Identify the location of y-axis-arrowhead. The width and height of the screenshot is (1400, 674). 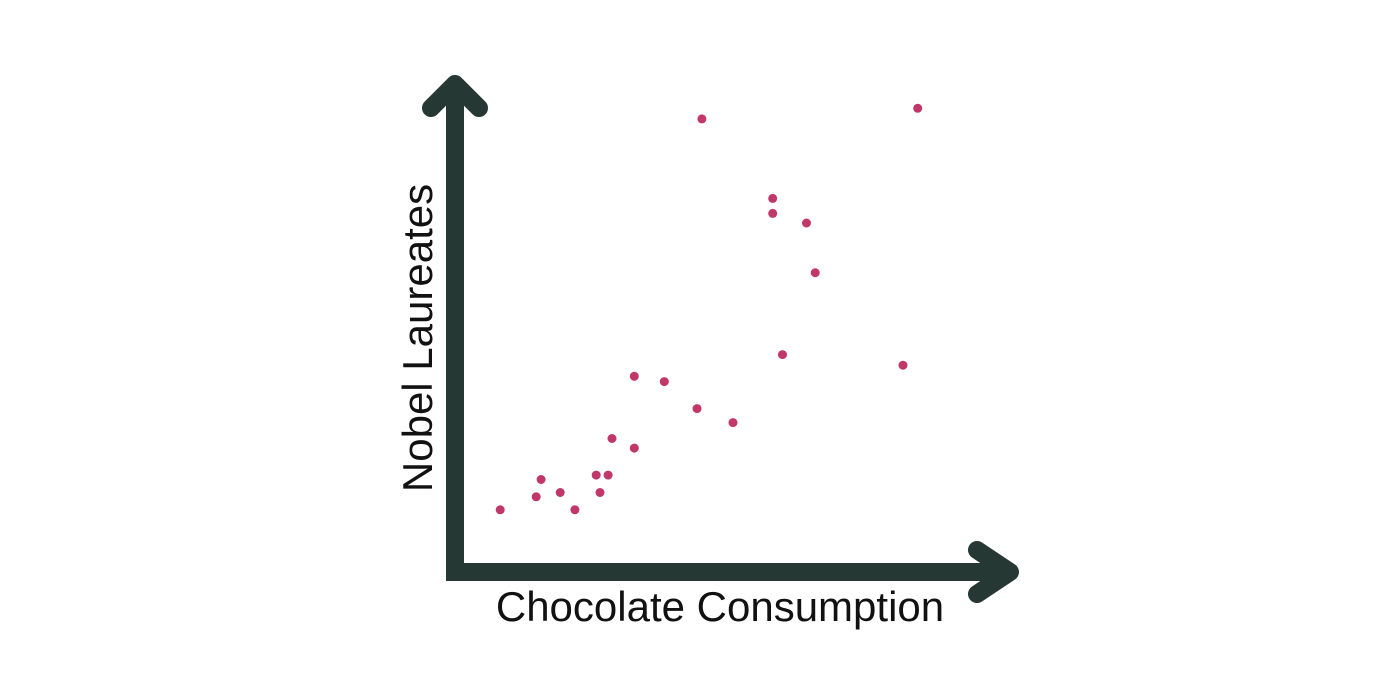
(455, 96).